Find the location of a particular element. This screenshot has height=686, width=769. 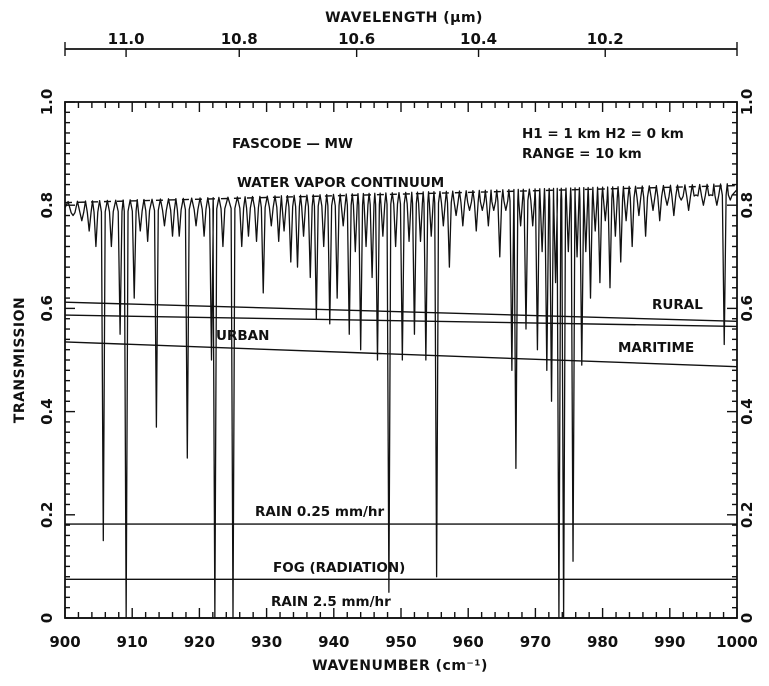

label-rain-25: RAIN 2.5 mm/hr is located at coordinates (331, 602).